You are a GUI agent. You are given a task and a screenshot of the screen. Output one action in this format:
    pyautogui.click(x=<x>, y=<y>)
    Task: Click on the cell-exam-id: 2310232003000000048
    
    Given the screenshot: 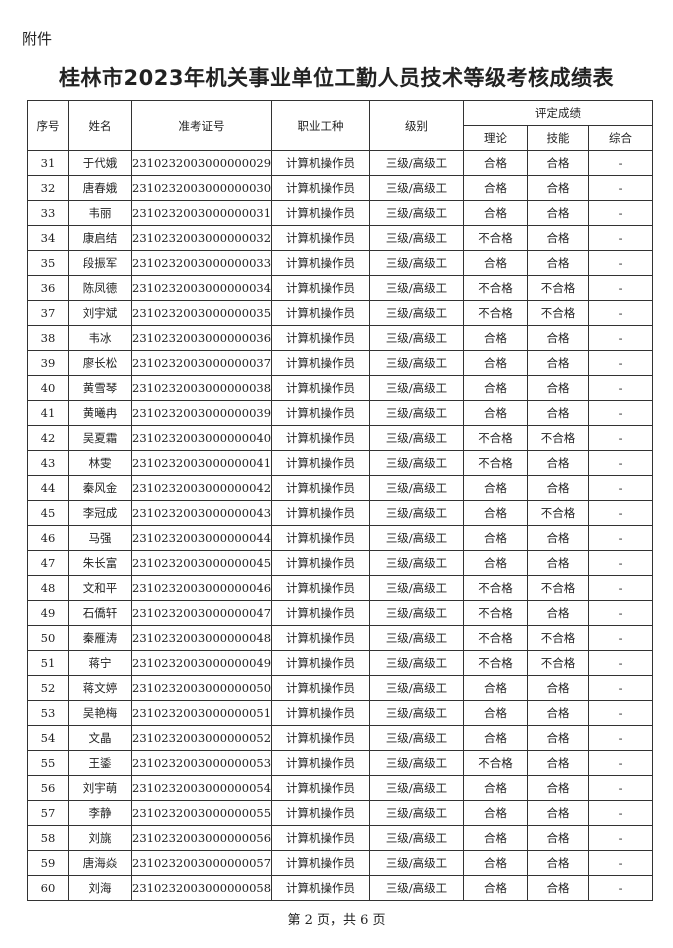 What is the action you would take?
    pyautogui.click(x=201, y=638)
    